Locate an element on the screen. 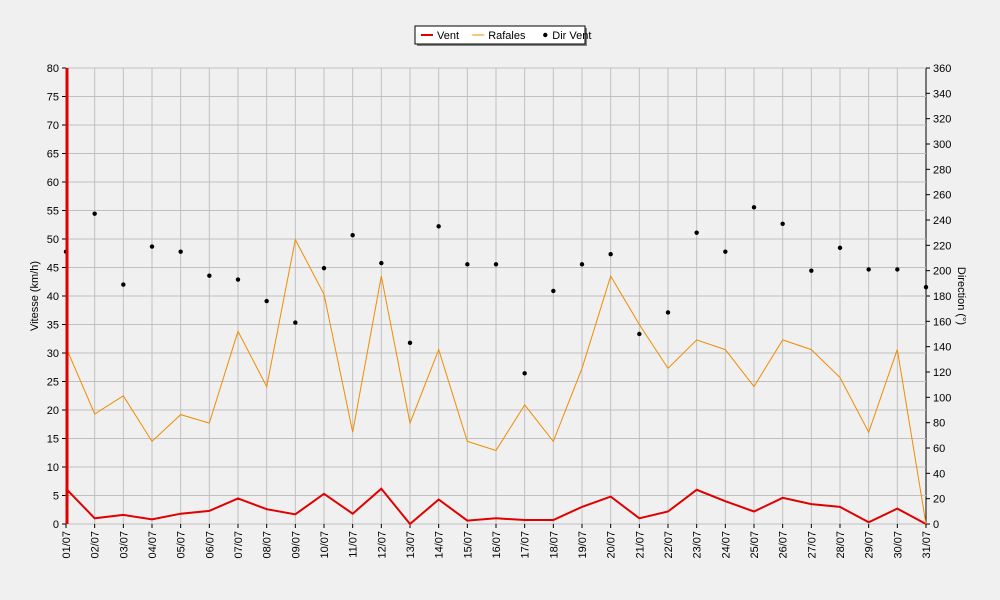 The width and height of the screenshot is (1000, 600). x-tick-label: 18/07 is located at coordinates (554, 545).